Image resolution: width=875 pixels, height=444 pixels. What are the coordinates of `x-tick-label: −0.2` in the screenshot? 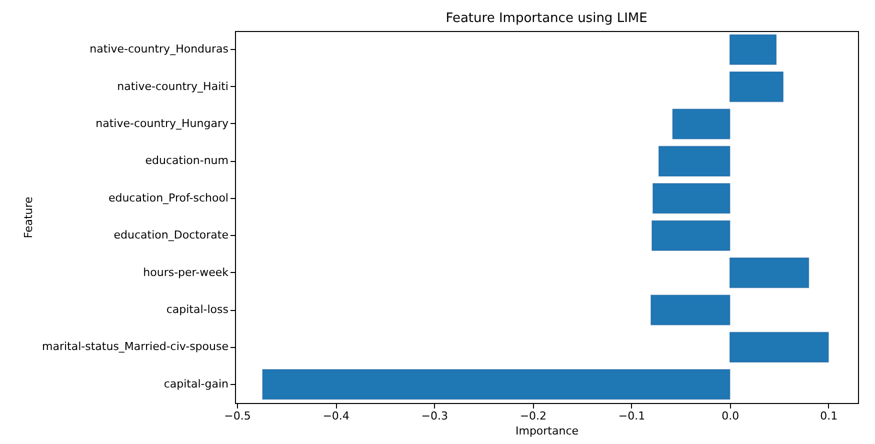 It's located at (533, 416).